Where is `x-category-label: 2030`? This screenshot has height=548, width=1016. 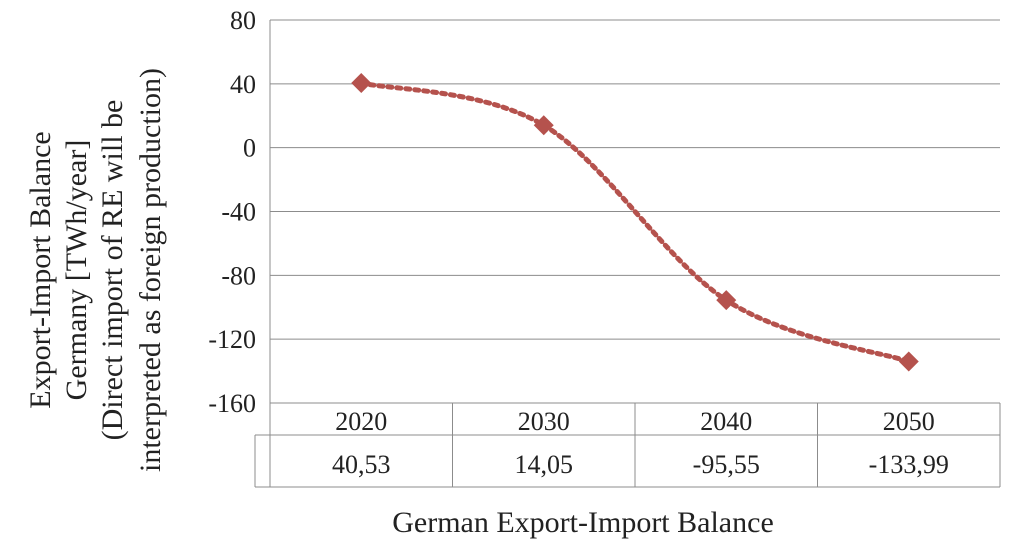
x-category-label: 2030 is located at coordinates (544, 421).